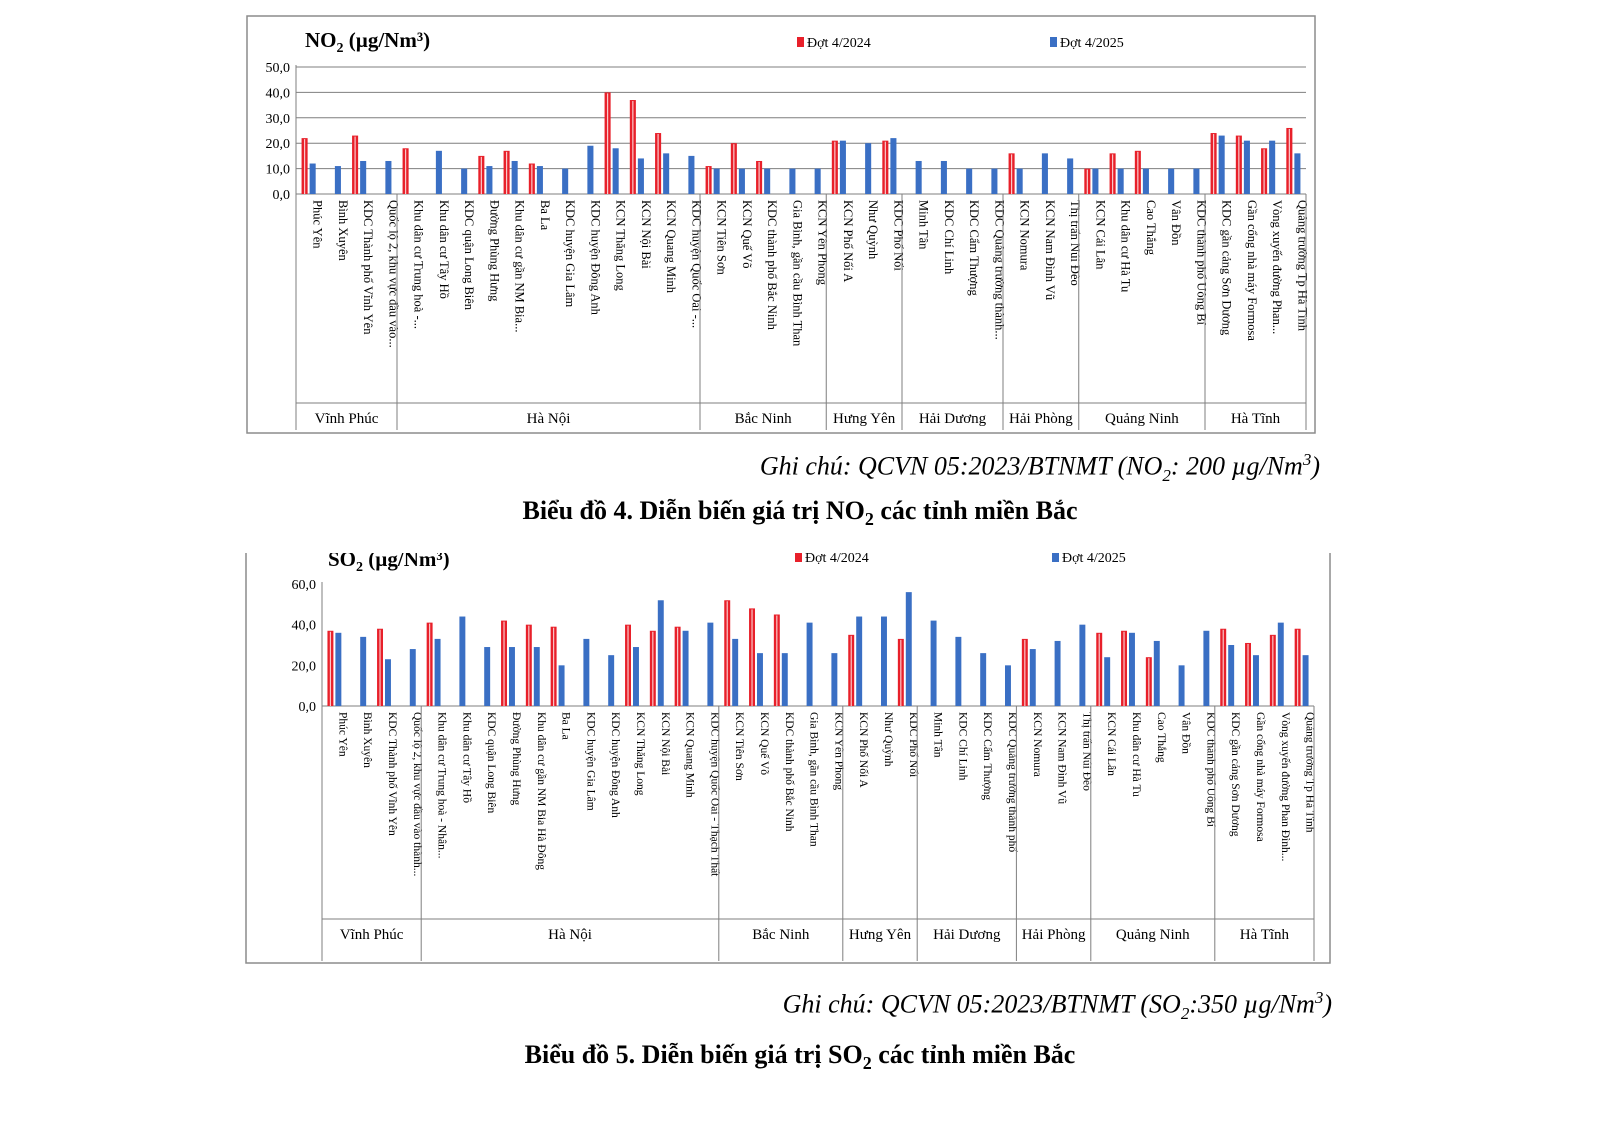 Image resolution: width=1600 pixels, height=1131 pixels. What do you see at coordinates (848, 241) in the screenshot?
I see `category-label: KCN Phố Nối A` at bounding box center [848, 241].